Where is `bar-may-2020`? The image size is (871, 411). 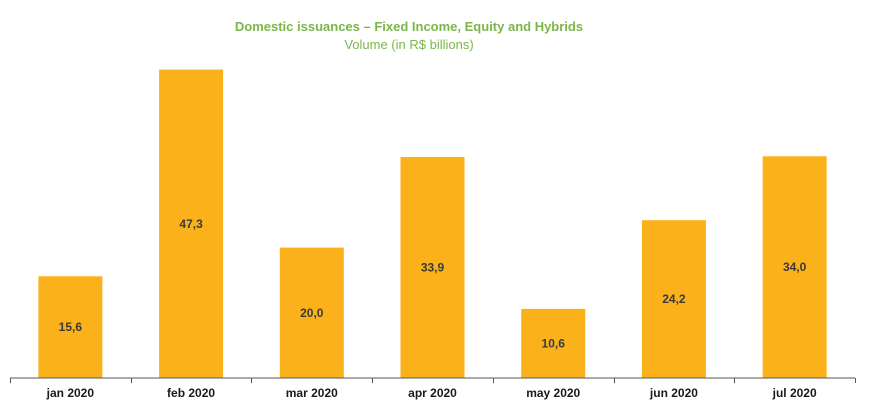
bar-may-2020 is located at coordinates (553, 343).